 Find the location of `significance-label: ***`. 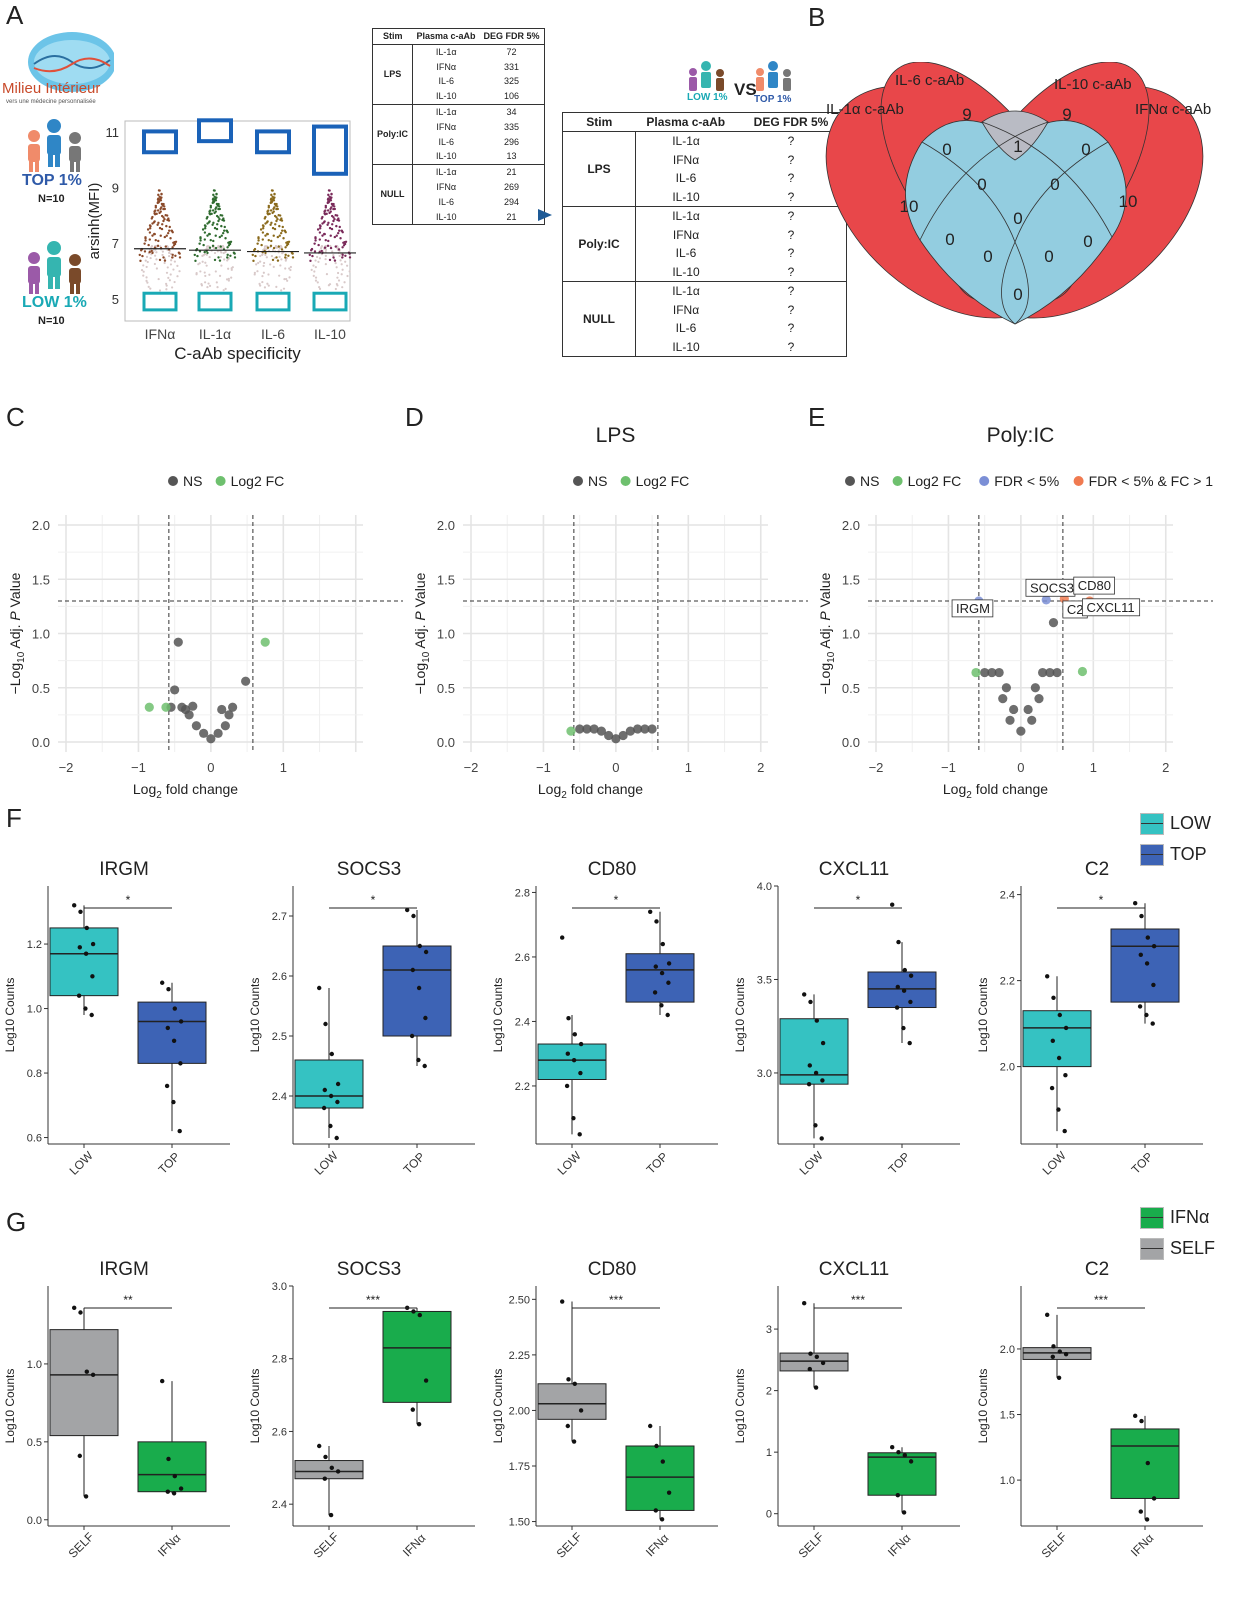

significance-label: *** is located at coordinates (616, 1300).